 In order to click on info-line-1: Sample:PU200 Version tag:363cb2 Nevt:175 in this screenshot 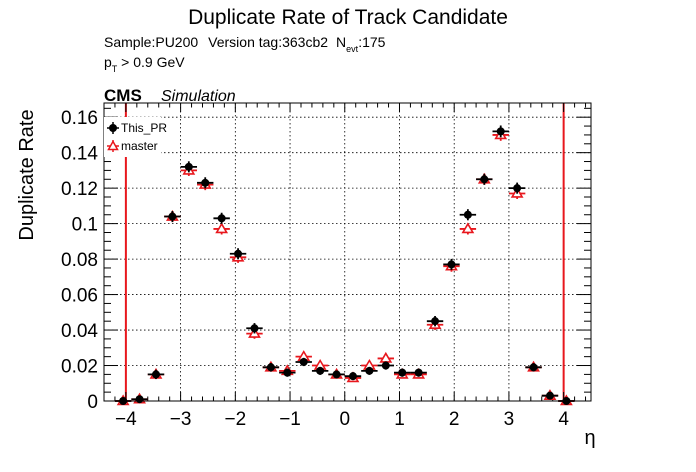, I will do `click(245, 44)`.